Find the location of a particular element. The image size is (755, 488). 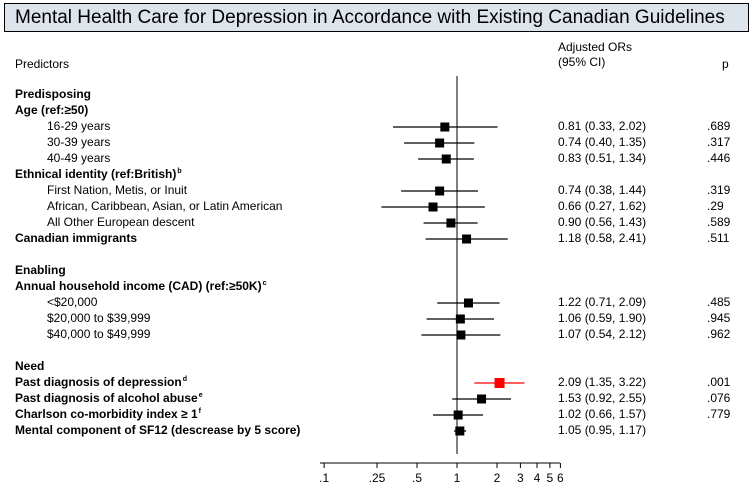

row-label: Need is located at coordinates (29, 366).